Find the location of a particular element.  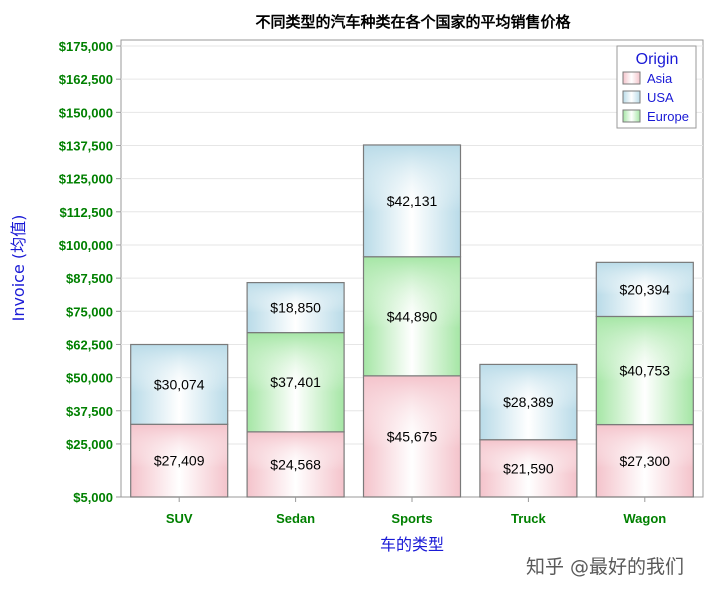

bar-sedan-asia: $24,568 is located at coordinates (295, 464).